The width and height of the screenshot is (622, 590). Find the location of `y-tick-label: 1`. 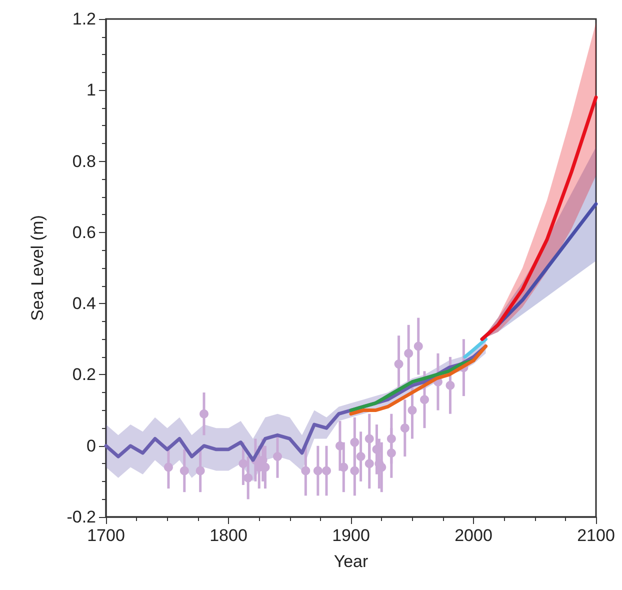

y-tick-label: 1 is located at coordinates (91, 90).